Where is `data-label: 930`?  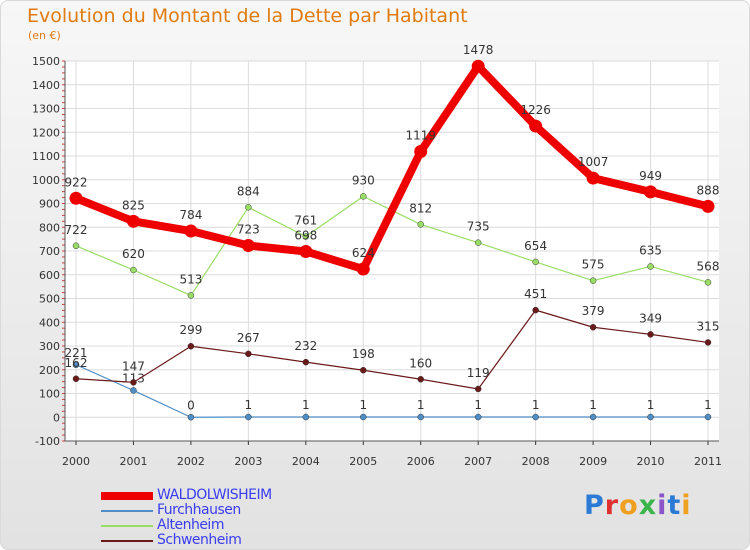 data-label: 930 is located at coordinates (363, 180).